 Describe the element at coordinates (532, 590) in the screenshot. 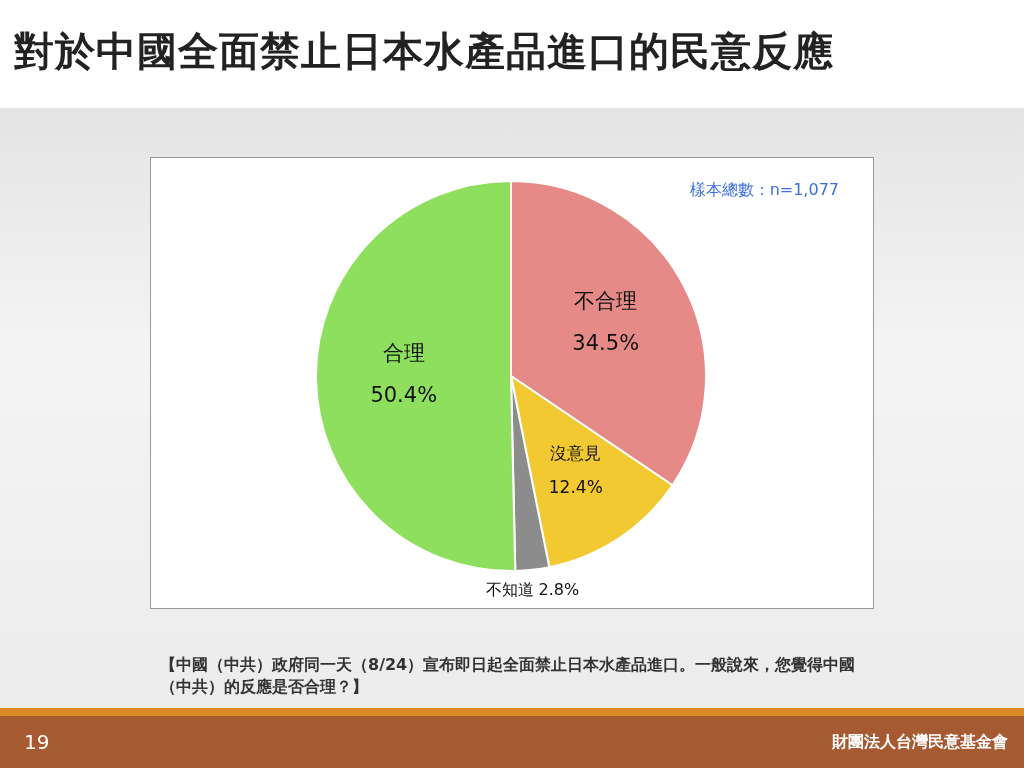

I see `slice-label: 不知道 2.8%` at that location.